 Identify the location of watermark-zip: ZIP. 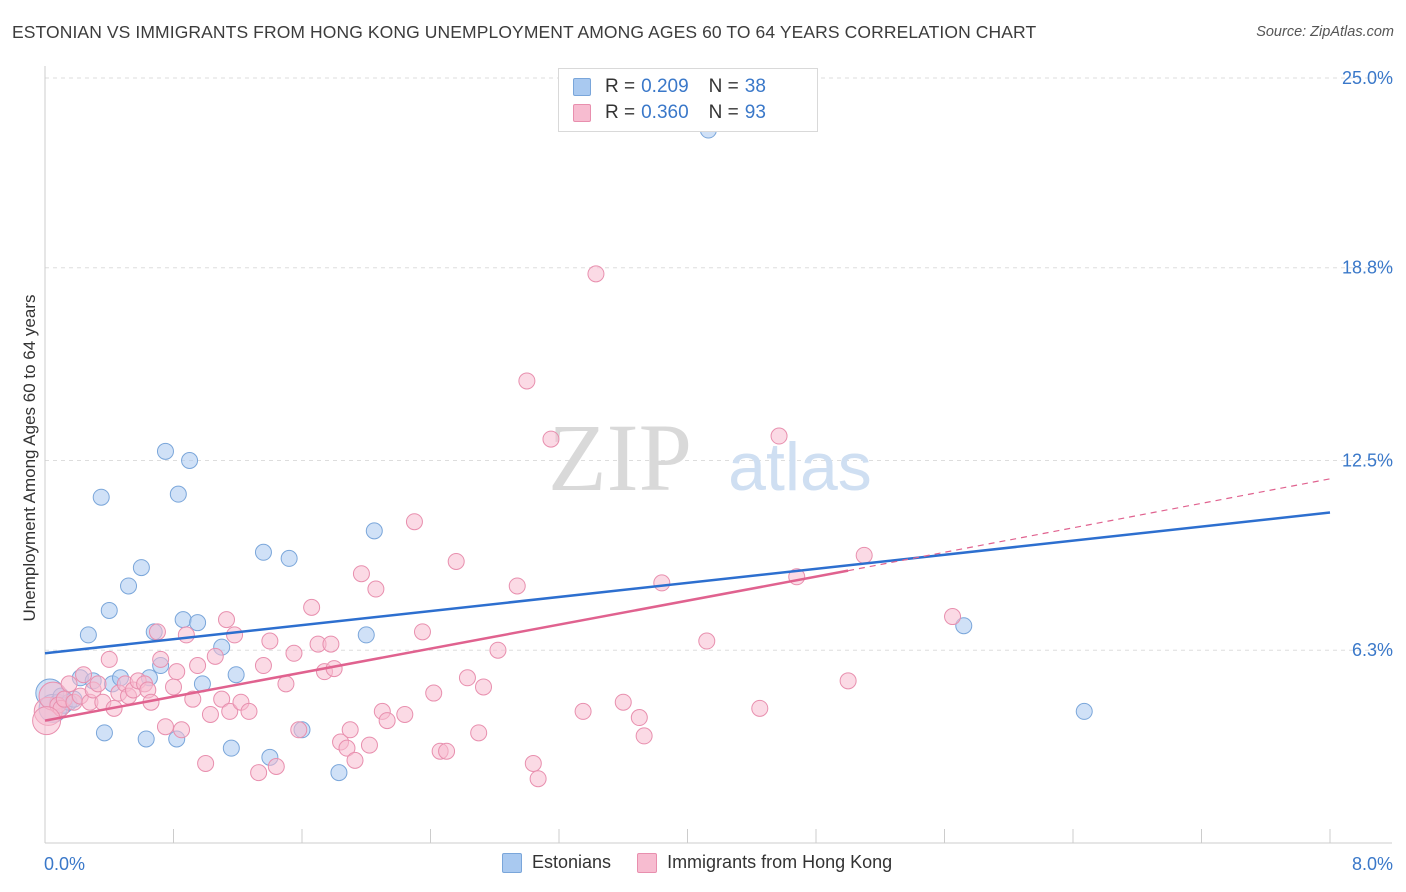
(620, 457).